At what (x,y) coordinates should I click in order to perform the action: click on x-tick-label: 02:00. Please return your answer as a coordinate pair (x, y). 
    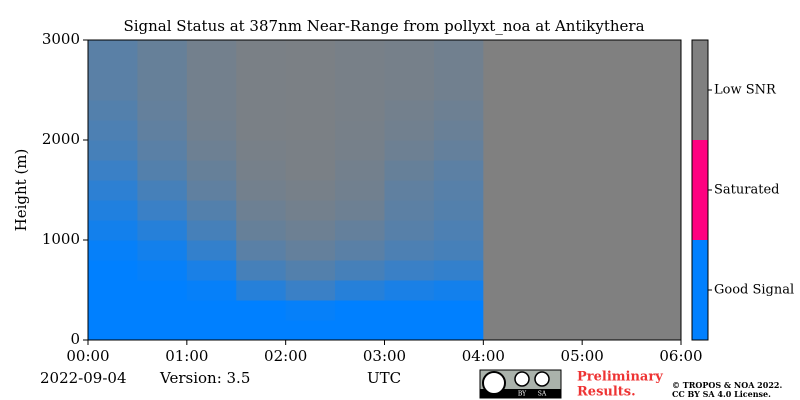
    Looking at the image, I should click on (285, 356).